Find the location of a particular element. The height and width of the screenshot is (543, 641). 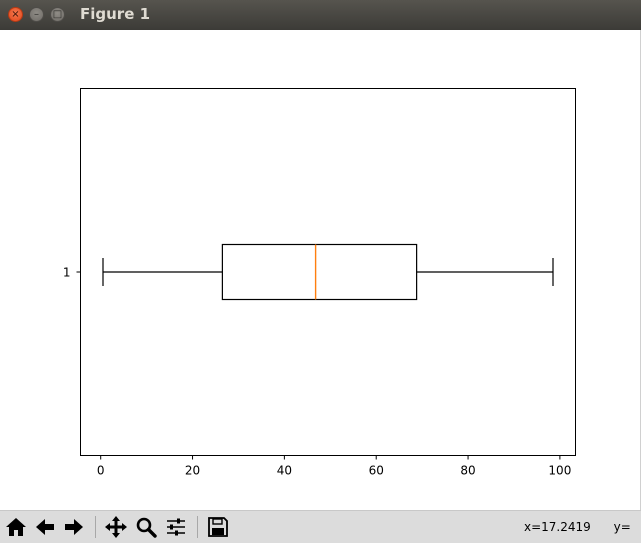

back-button is located at coordinates (45, 527).